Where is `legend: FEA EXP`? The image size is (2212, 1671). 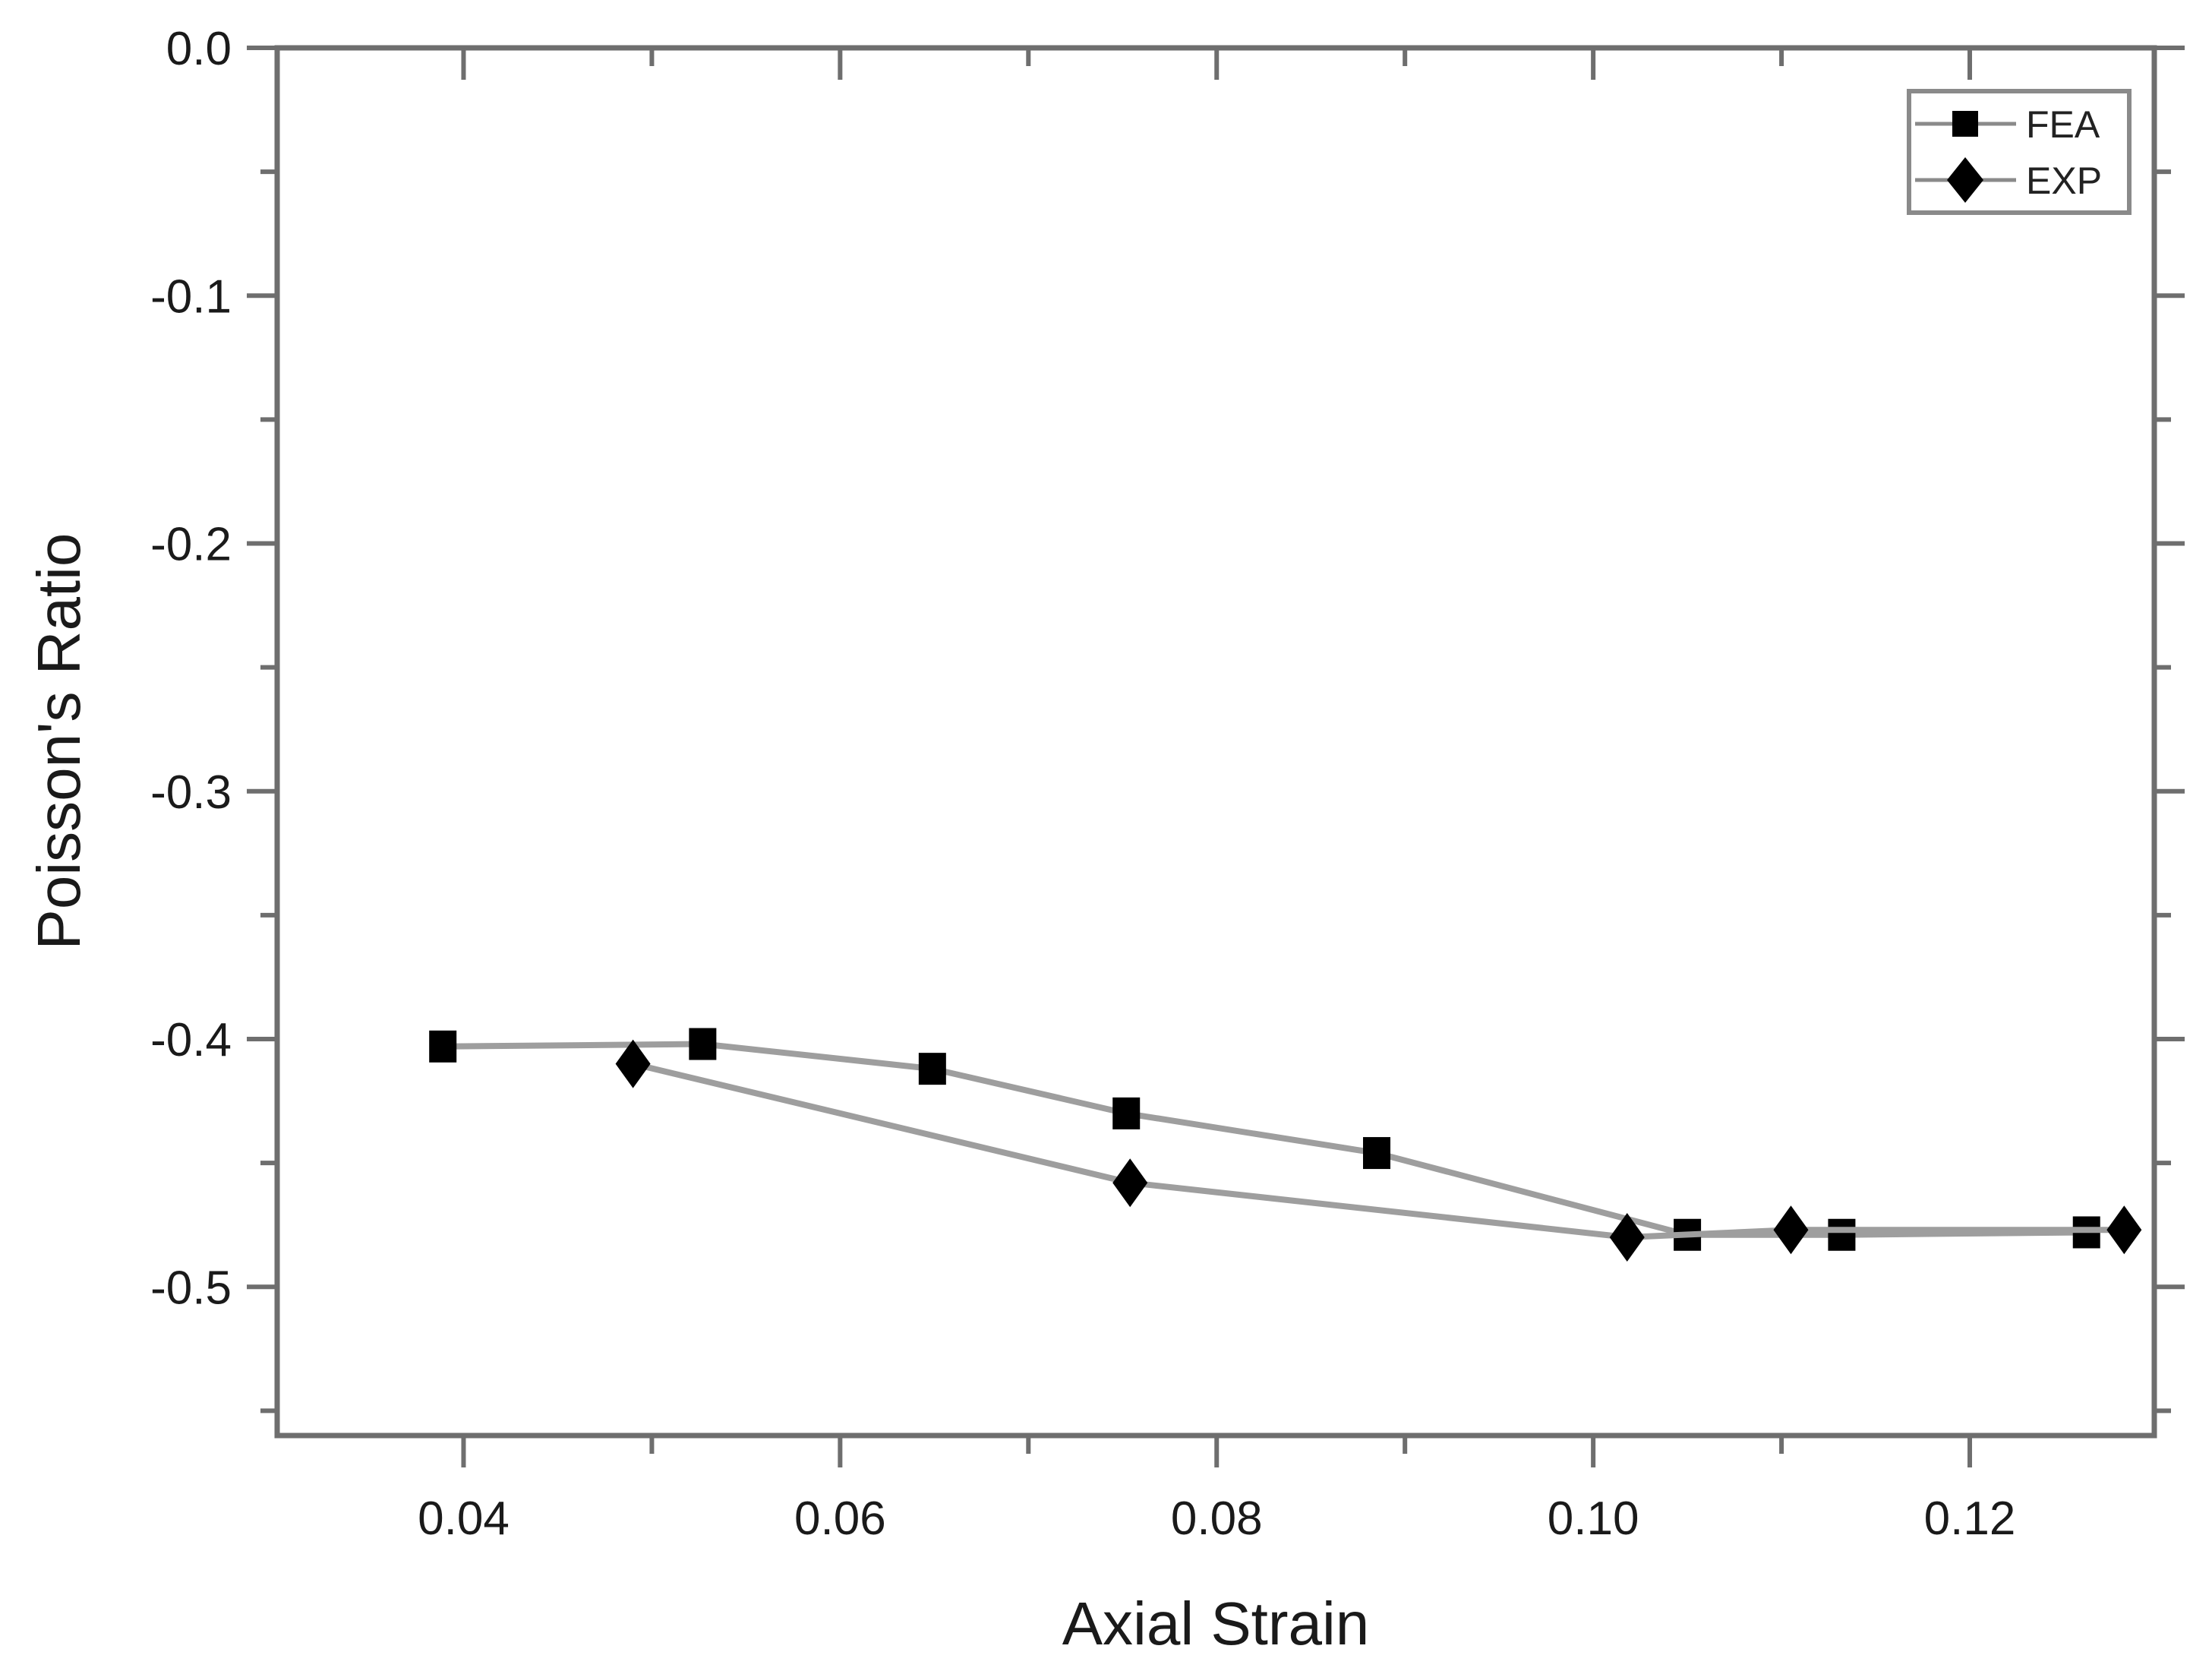
legend: FEA EXP is located at coordinates (2019, 152).